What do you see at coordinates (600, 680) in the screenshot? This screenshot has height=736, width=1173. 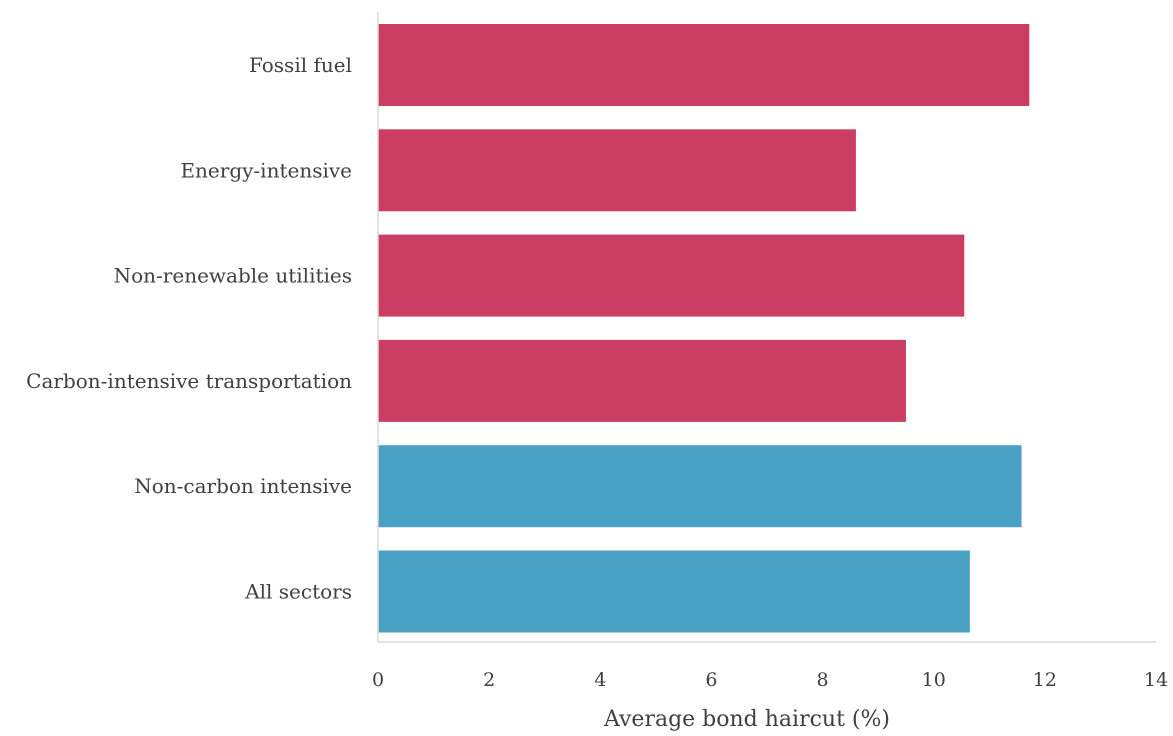 I see `x-tick-label: 4` at bounding box center [600, 680].